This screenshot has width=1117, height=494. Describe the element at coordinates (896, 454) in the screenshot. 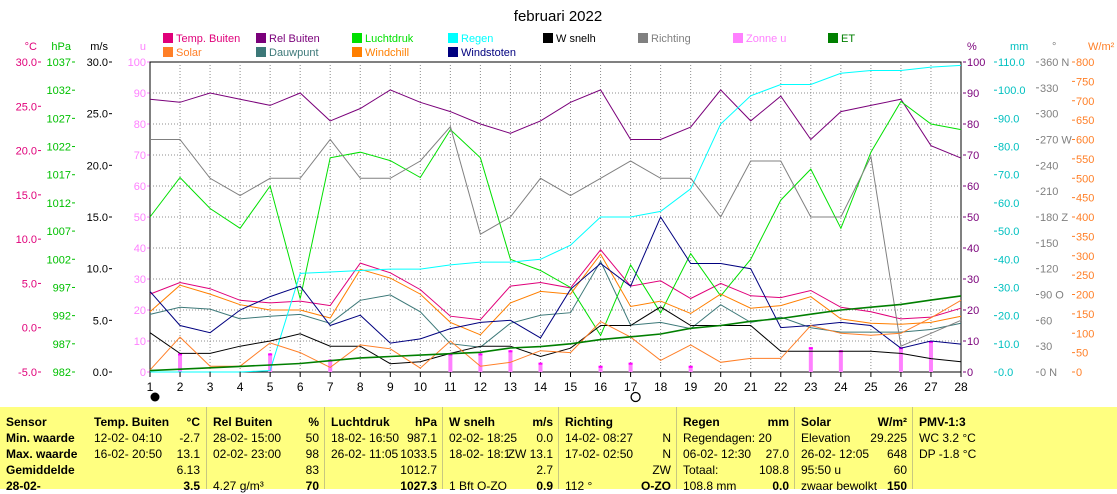

I see `stat-value: 648` at that location.